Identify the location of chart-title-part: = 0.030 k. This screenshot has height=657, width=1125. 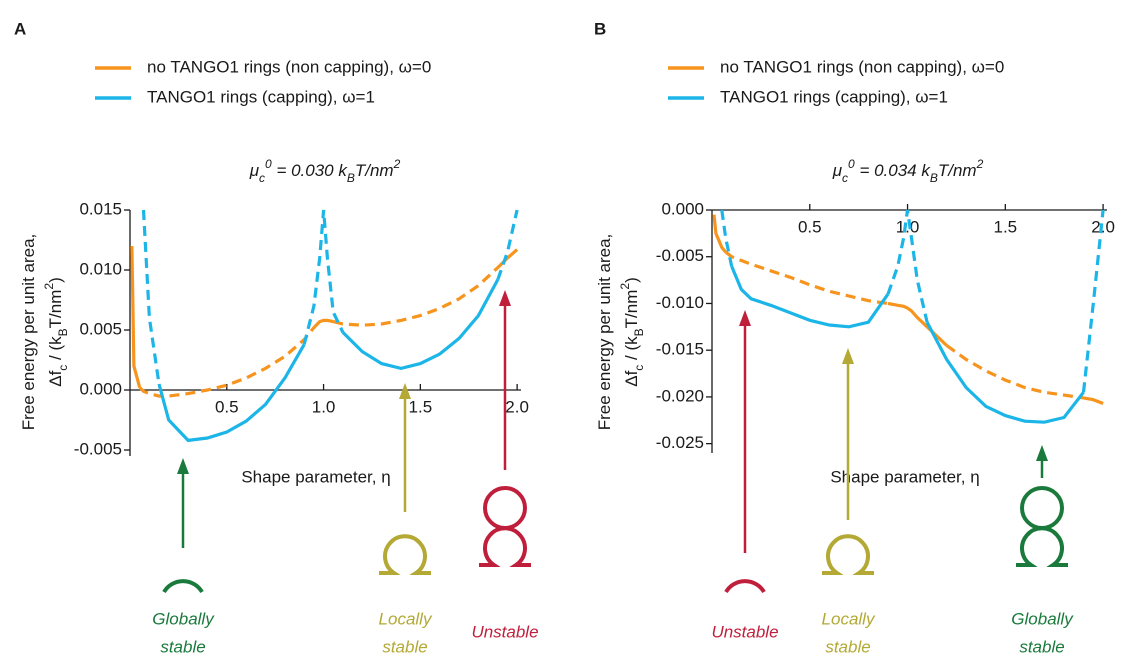
(310, 170).